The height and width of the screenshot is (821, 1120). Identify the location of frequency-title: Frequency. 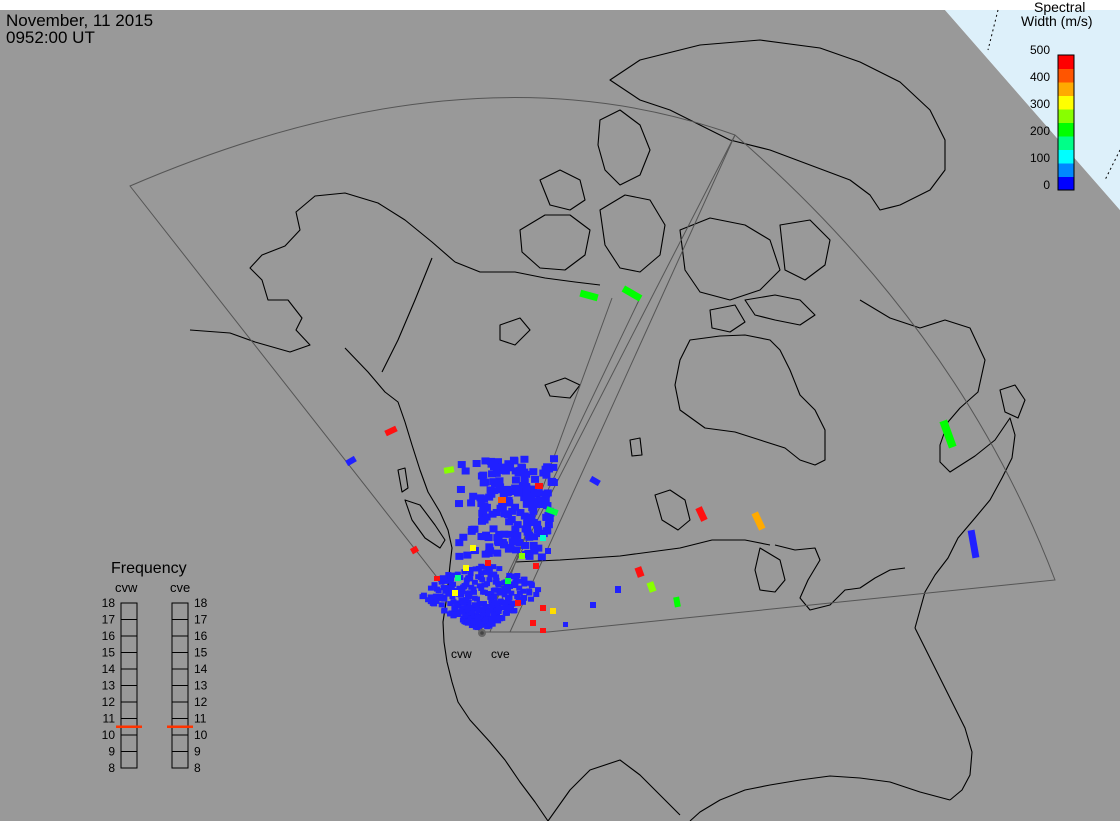
(149, 568).